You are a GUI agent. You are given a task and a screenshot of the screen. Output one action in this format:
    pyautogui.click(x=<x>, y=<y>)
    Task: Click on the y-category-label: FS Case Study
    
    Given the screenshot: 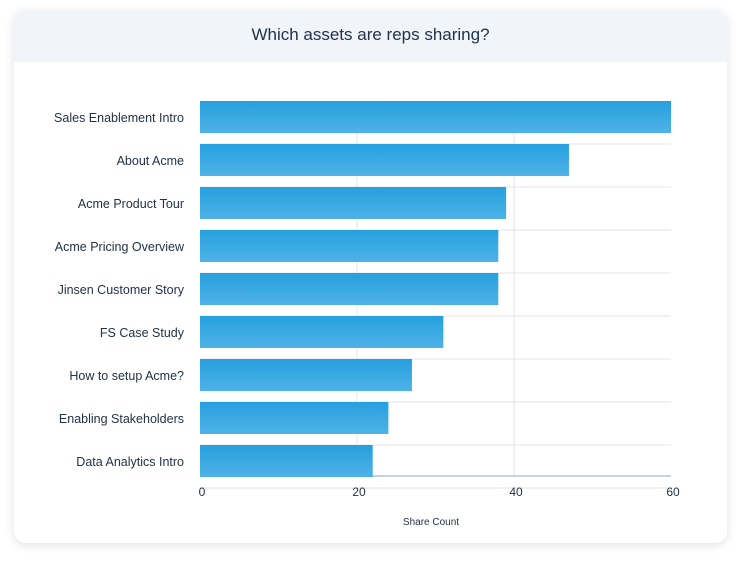 What is the action you would take?
    pyautogui.click(x=142, y=333)
    